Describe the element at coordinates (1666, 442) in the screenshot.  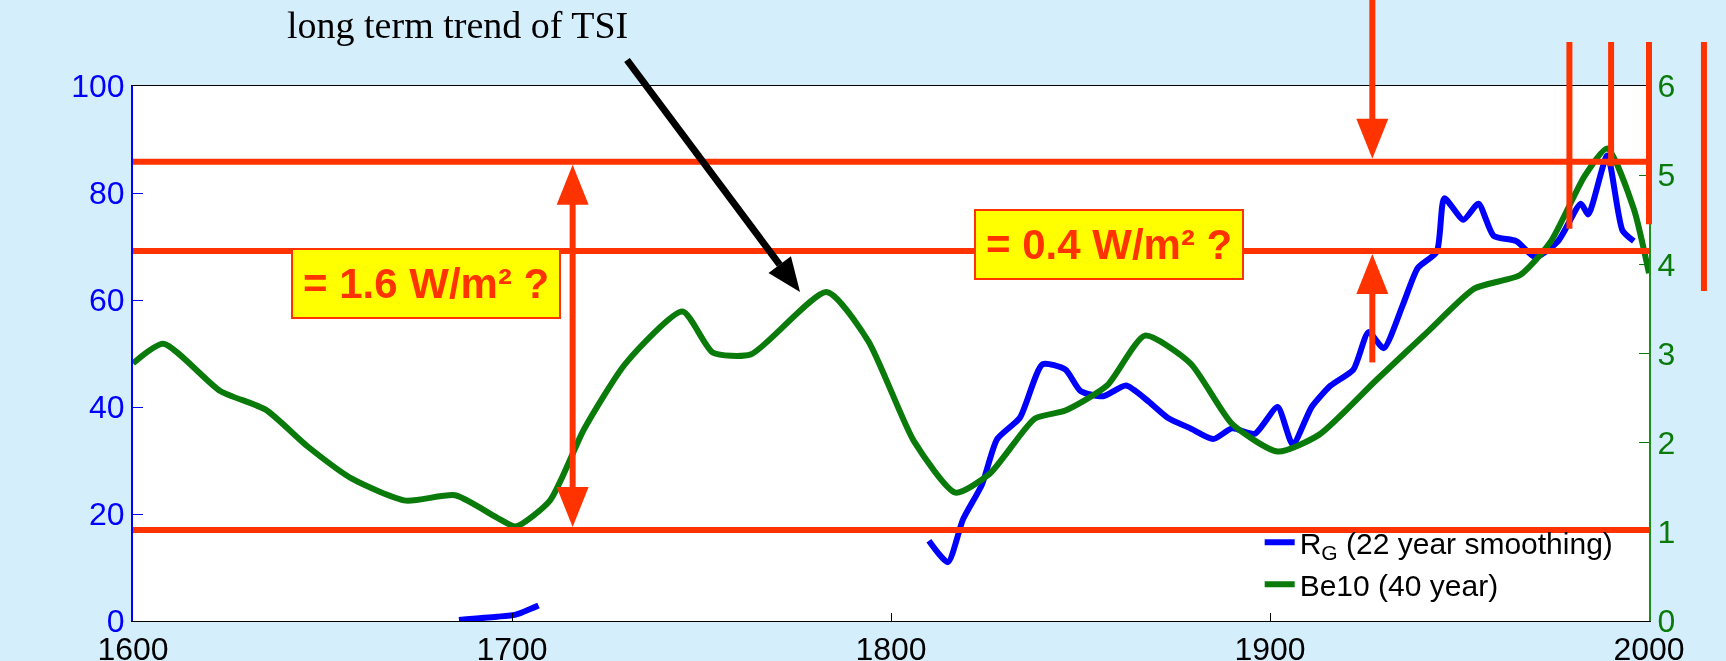
I see `y2-tick-label: 2` at that location.